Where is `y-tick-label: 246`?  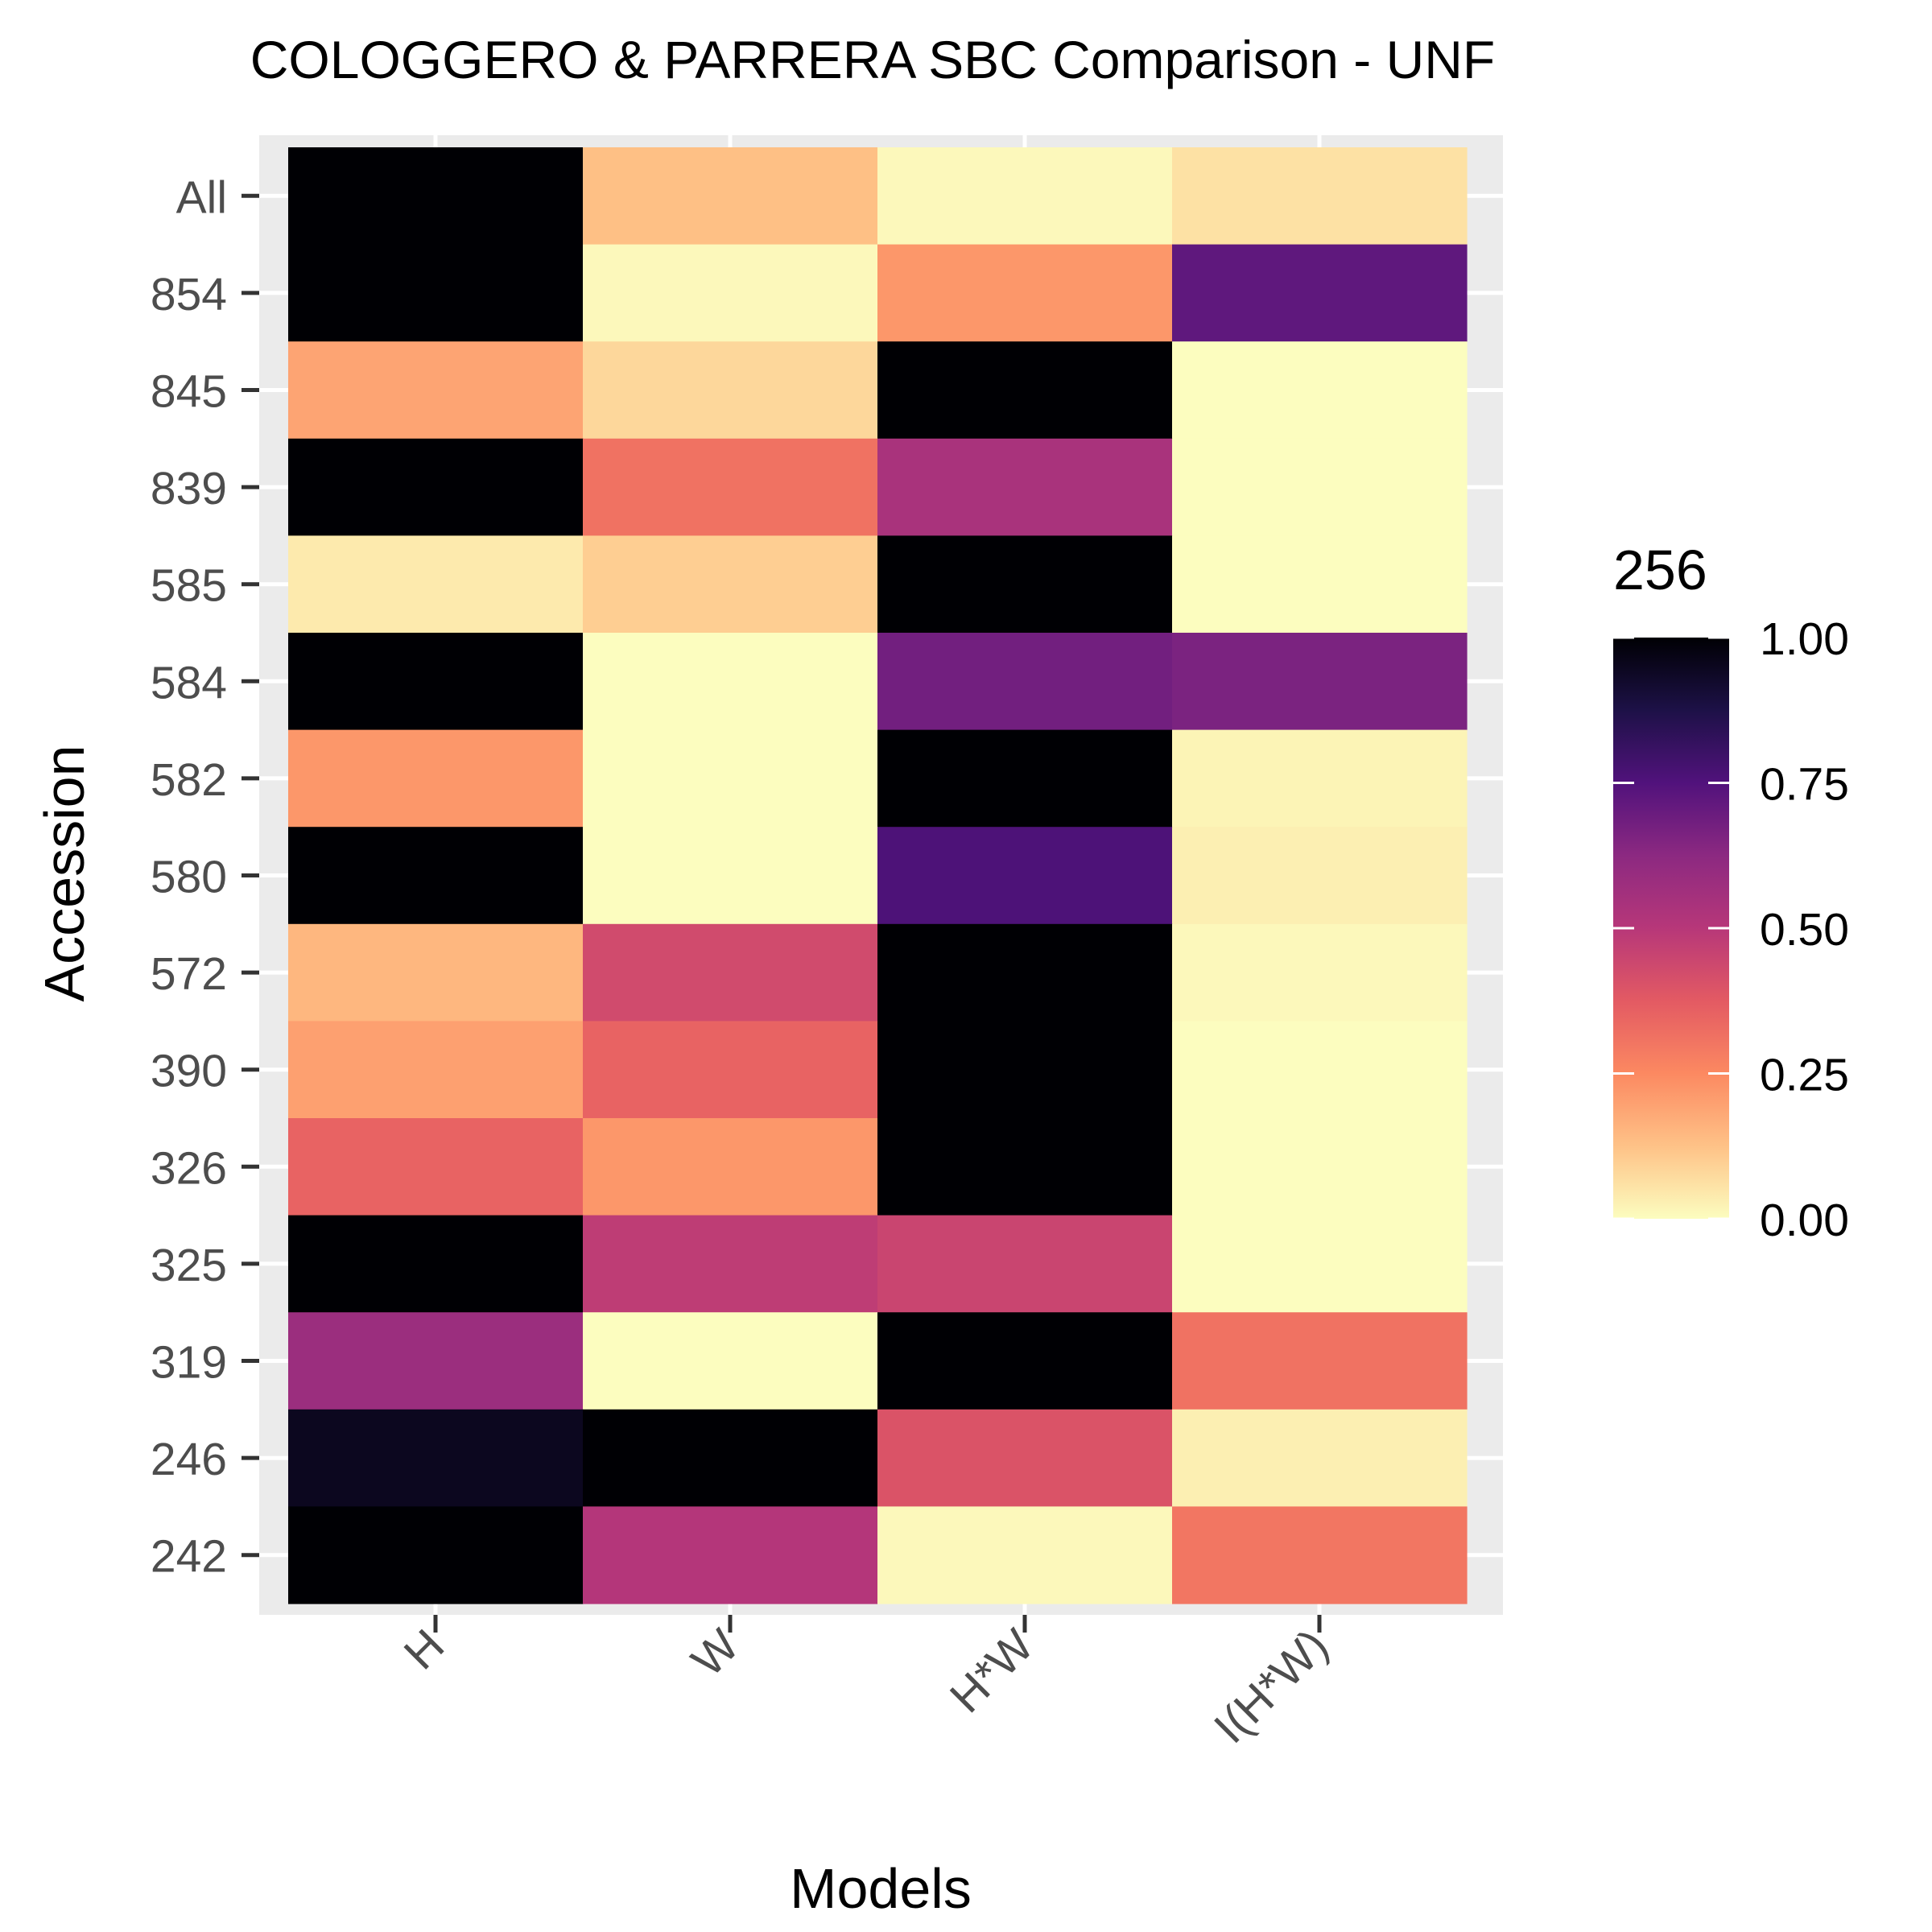 y-tick-label: 246 is located at coordinates (189, 1459).